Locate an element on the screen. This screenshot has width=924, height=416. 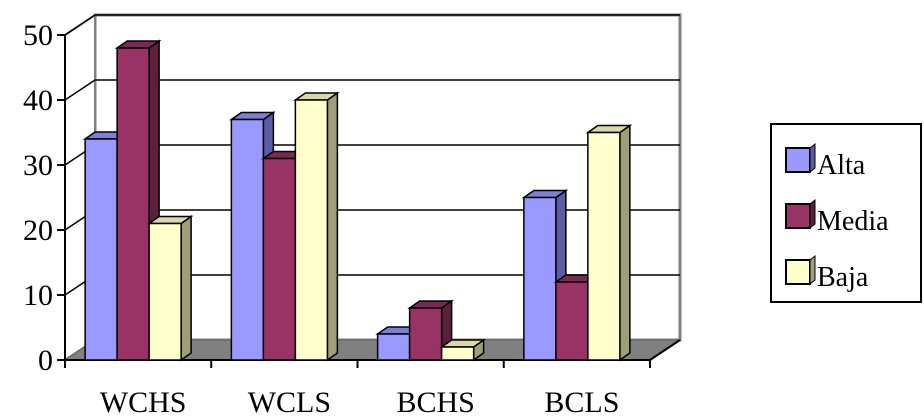
bar-baja-wchs is located at coordinates (170, 288).